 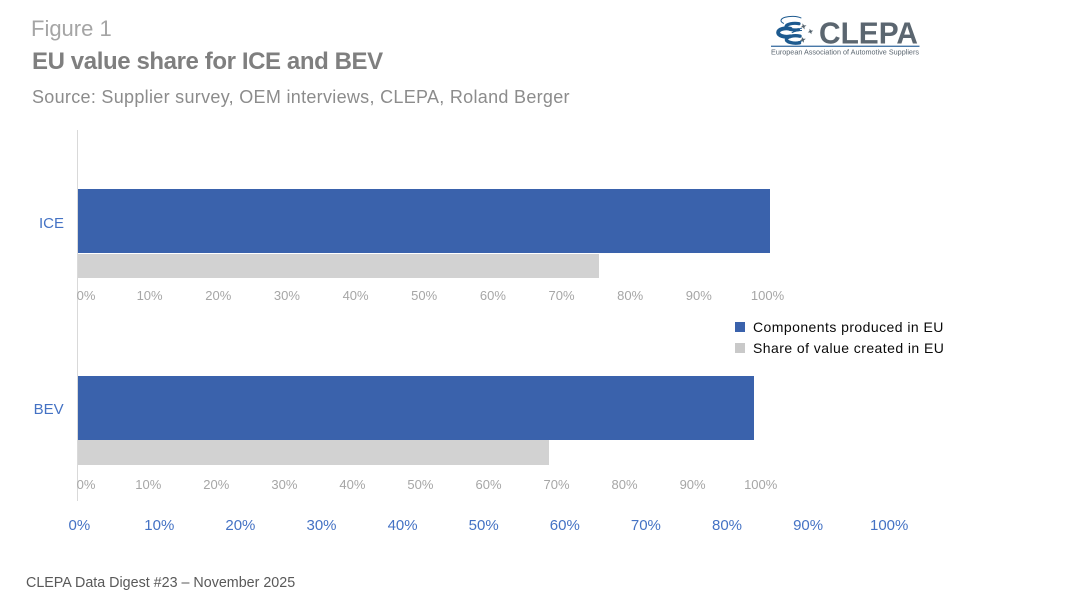 I want to click on svg-text: CLEPA, so click(x=868, y=34).